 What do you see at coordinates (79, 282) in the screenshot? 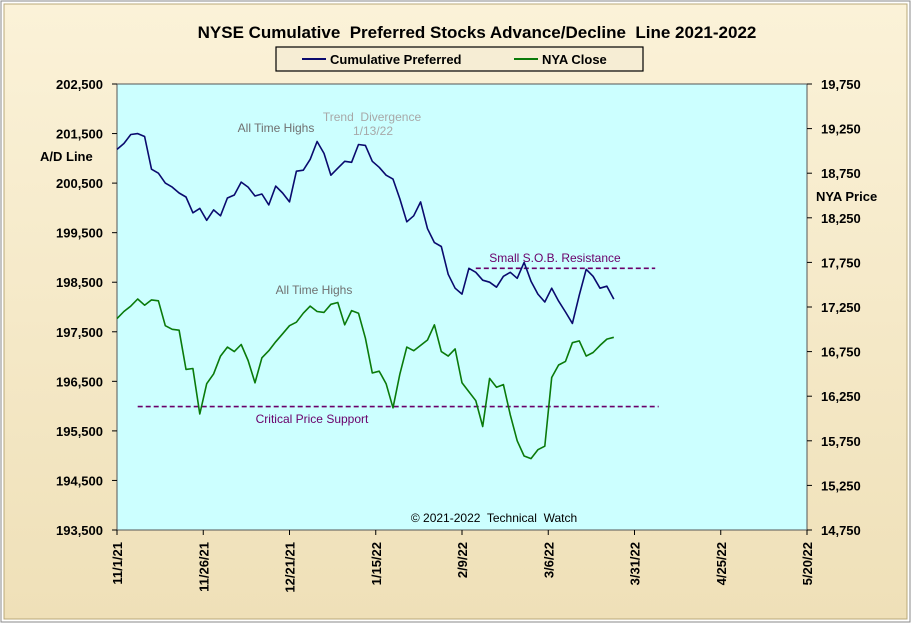
I see `left-axis-tick-label: 198,500` at bounding box center [79, 282].